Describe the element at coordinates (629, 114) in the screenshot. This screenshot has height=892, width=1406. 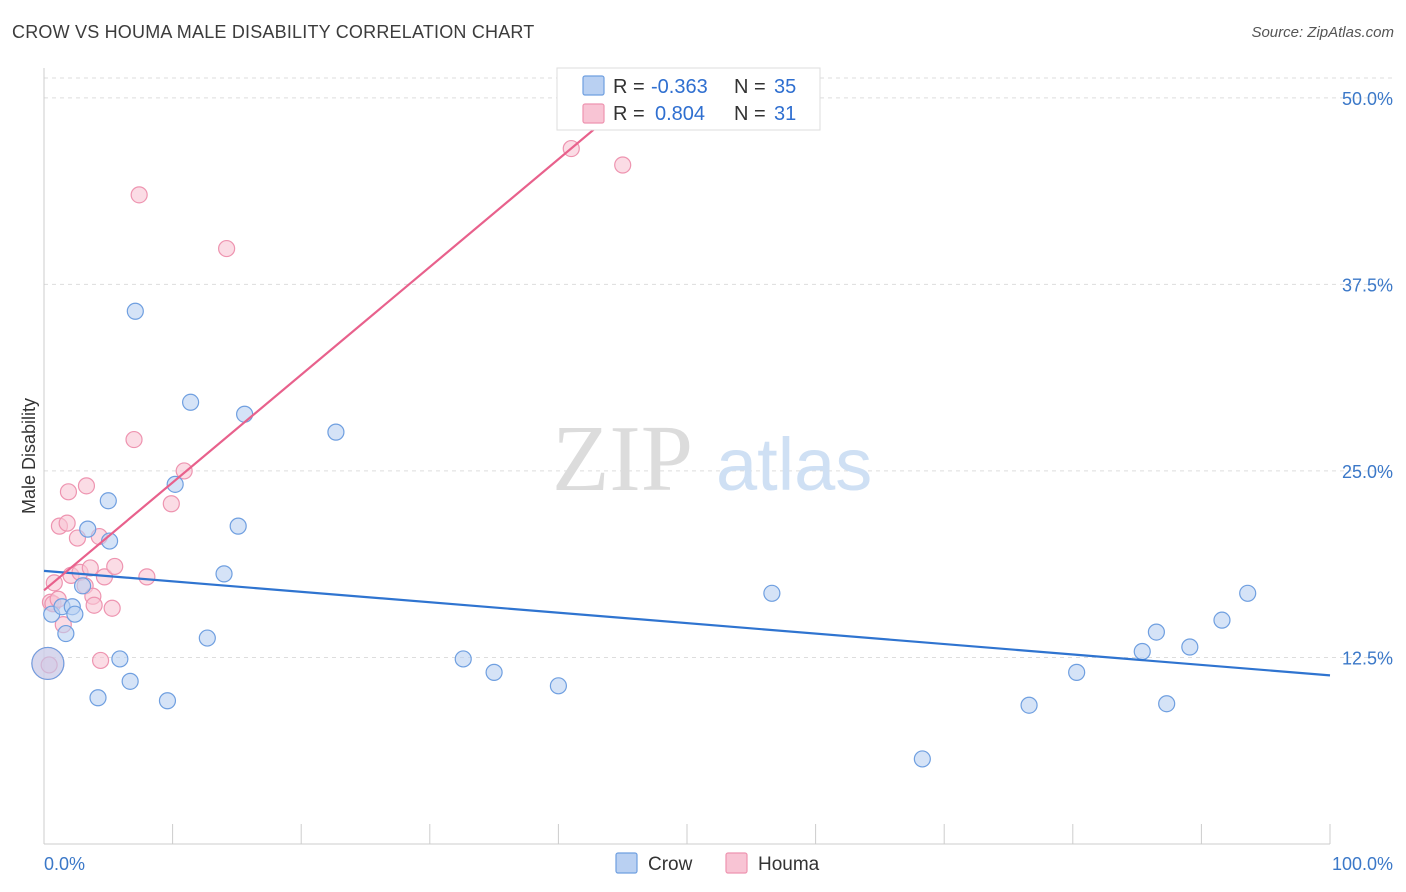
I see `legend-r-label-houma: R =` at that location.